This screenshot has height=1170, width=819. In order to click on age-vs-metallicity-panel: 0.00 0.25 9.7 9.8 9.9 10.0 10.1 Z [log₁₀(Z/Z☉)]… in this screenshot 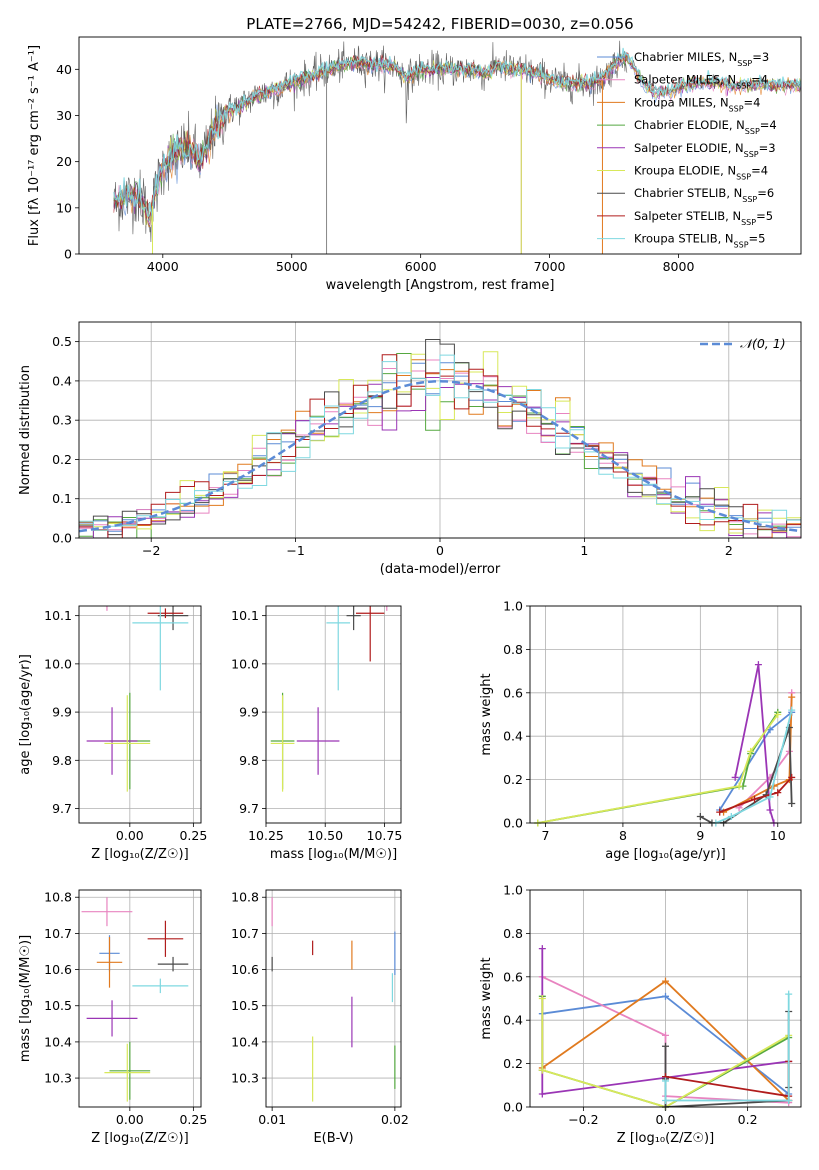, I will do `click(112, 733)`.